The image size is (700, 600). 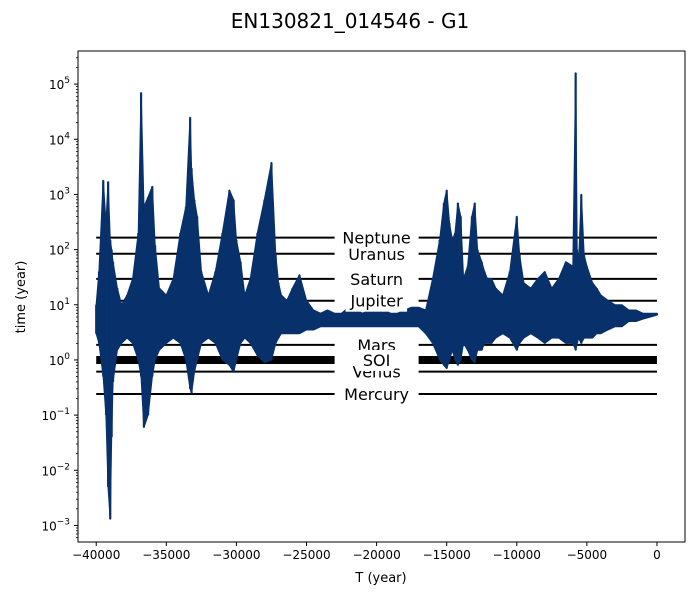 I want to click on y-tick-power: −3, so click(x=63, y=522).